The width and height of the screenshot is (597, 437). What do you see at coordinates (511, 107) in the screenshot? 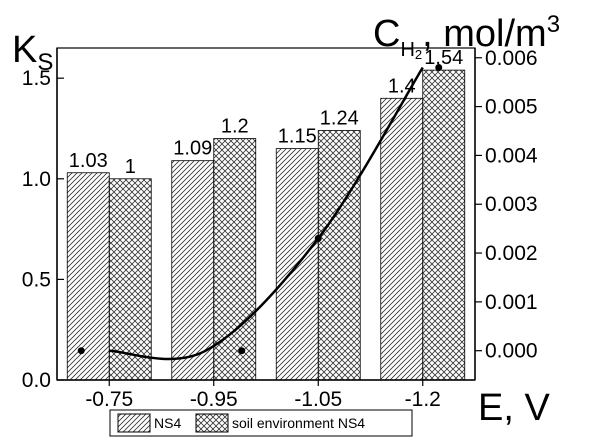
I see `right-tick-label-5: 0.005` at bounding box center [511, 107].